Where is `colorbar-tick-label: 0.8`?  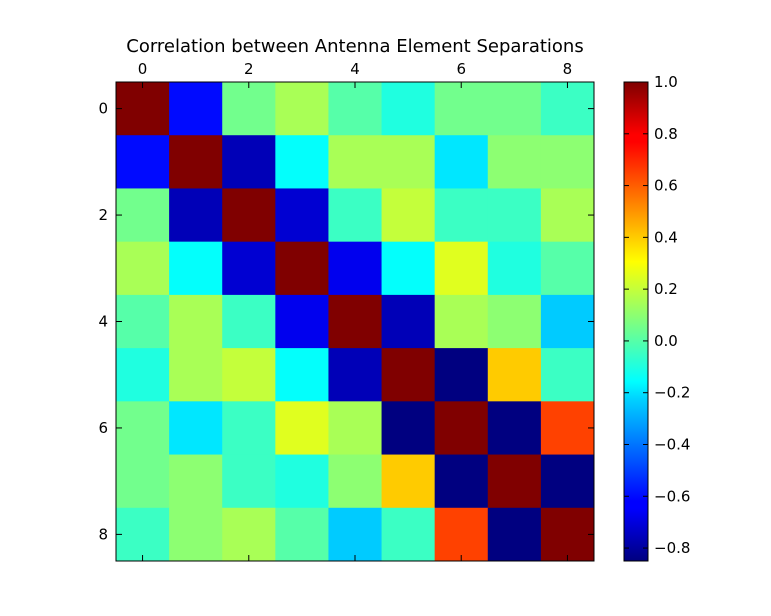 colorbar-tick-label: 0.8 is located at coordinates (666, 134).